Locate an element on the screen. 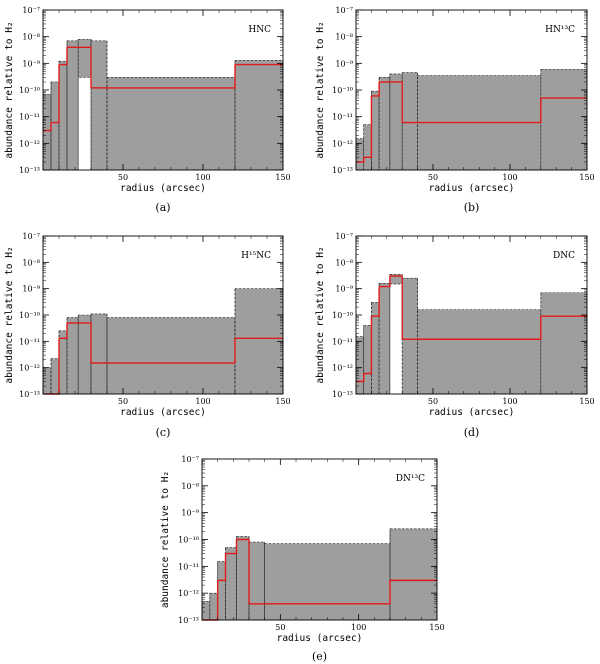 This screenshot has width=600, height=664. panel-caption: (d) is located at coordinates (472, 432).